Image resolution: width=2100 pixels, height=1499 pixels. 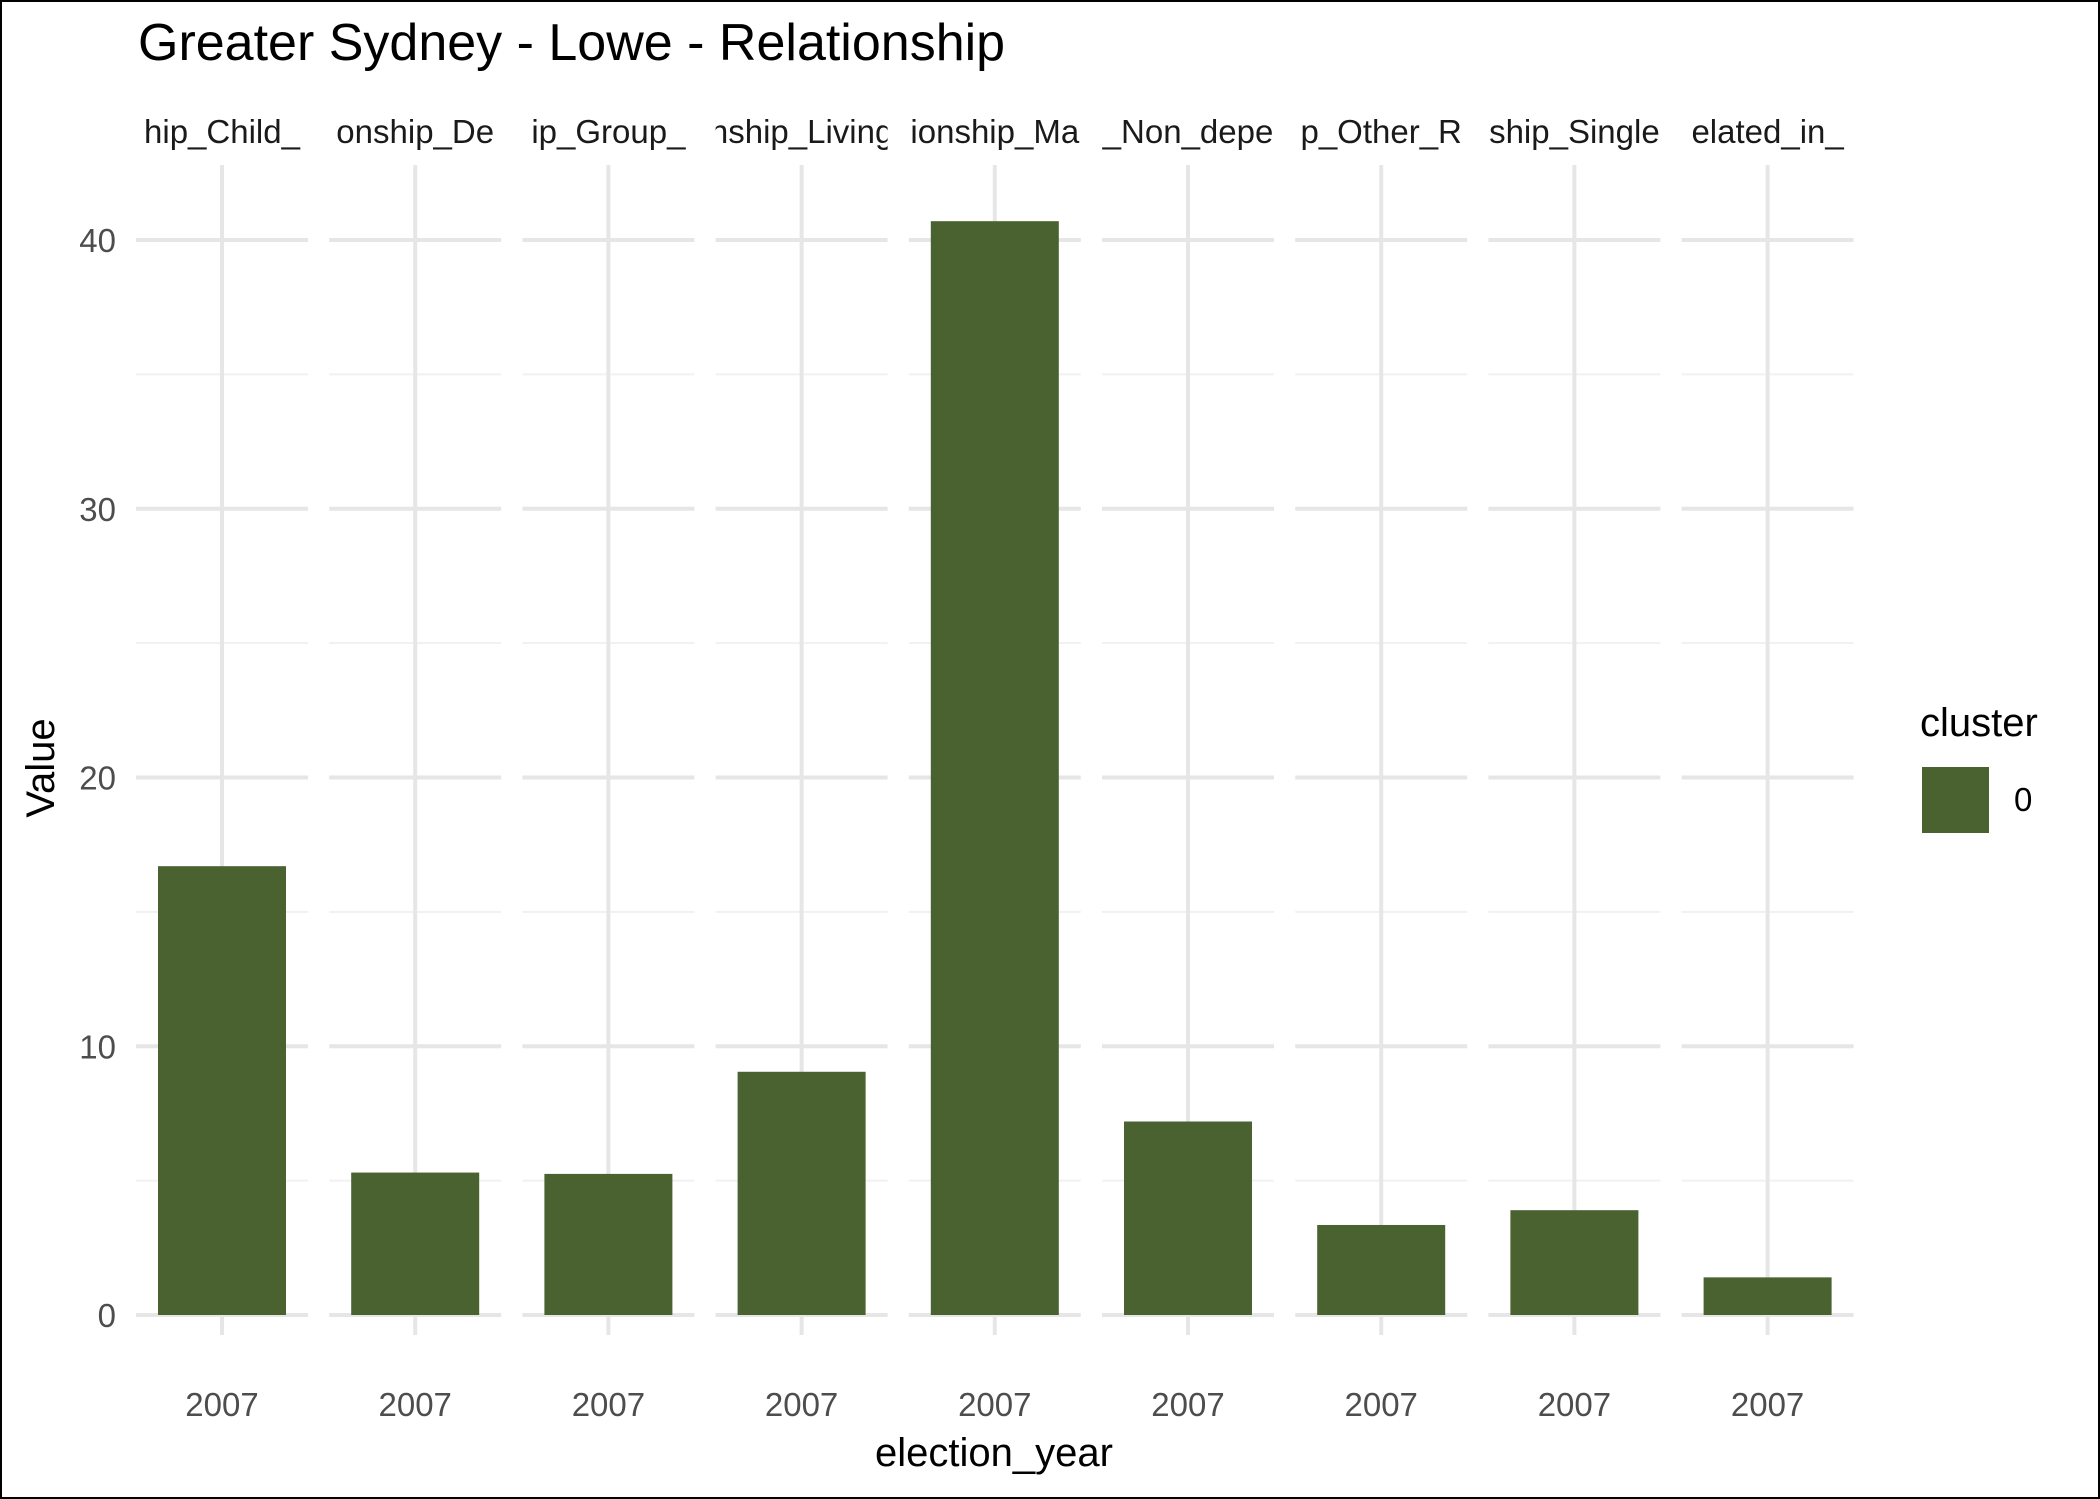 I want to click on strip-label: ionship_Ma, so click(x=994, y=131).